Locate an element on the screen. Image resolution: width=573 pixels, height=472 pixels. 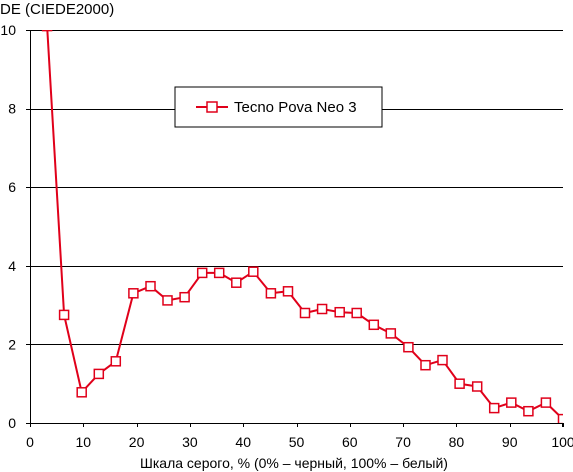
x-tick-label: 60 is located at coordinates (350, 442).